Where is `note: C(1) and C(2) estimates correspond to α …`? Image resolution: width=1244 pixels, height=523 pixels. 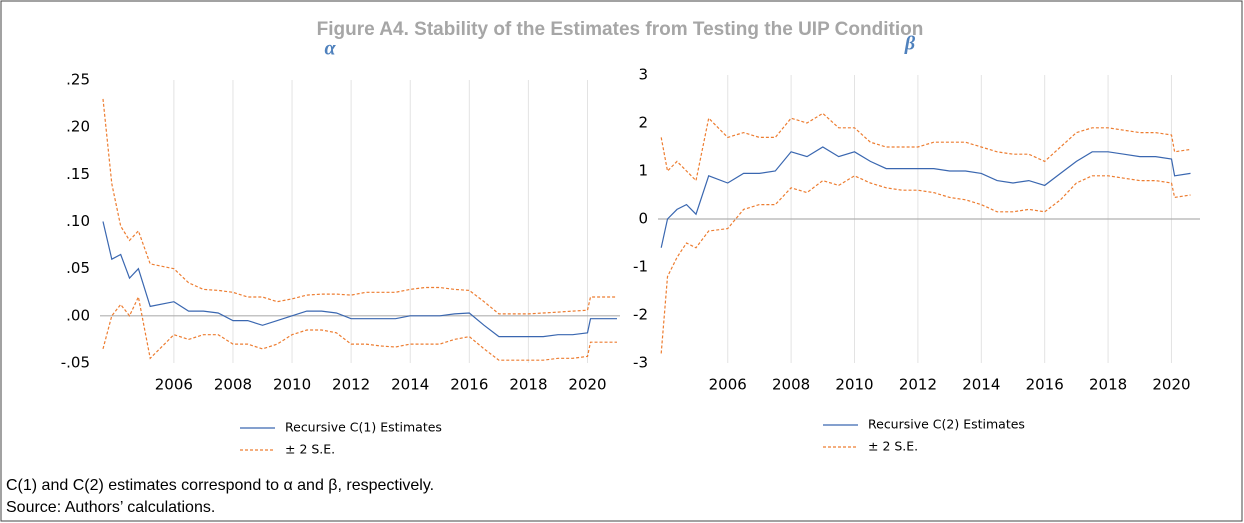 note: C(1) and C(2) estimates correspond to α … is located at coordinates (220, 485).